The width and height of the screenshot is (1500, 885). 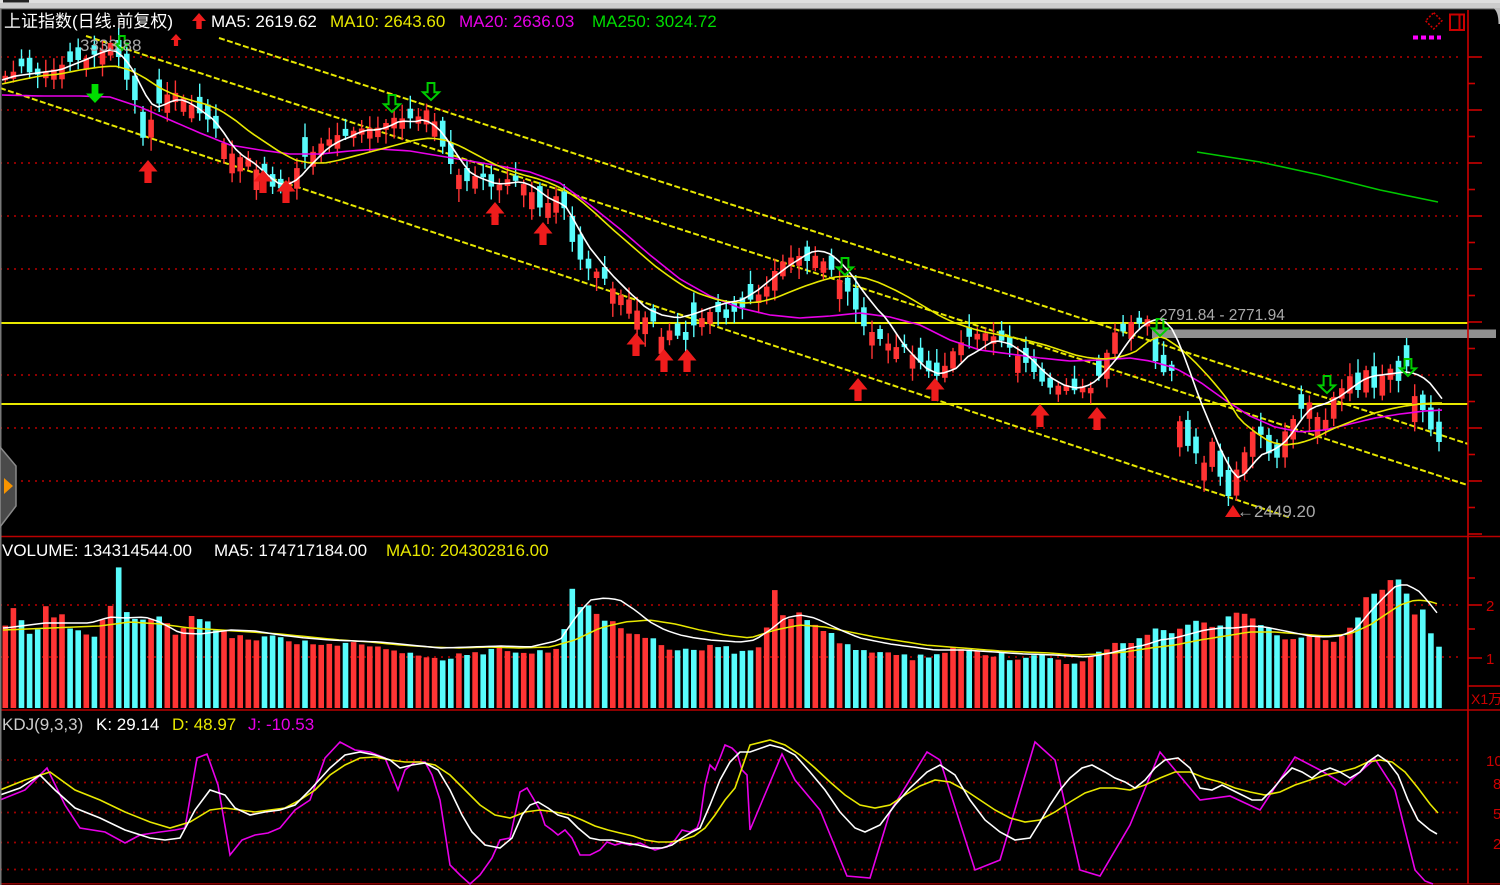 I want to click on svg-text: MA20: 2636.03, so click(x=516, y=21).